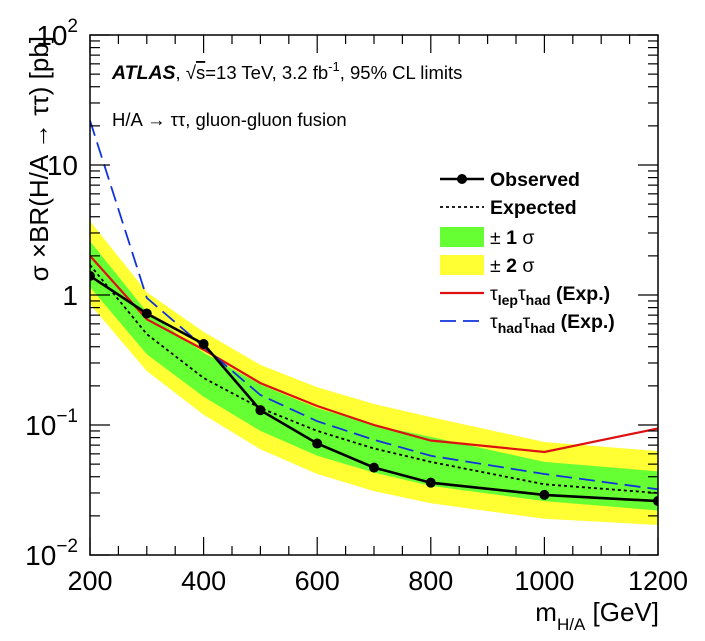 This screenshot has height=641, width=705. What do you see at coordinates (200, 72) in the screenshot?
I see `title-sqrt-s: s` at bounding box center [200, 72].